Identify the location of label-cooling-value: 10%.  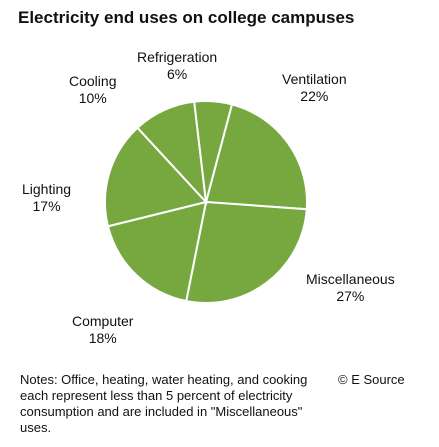
(92, 98).